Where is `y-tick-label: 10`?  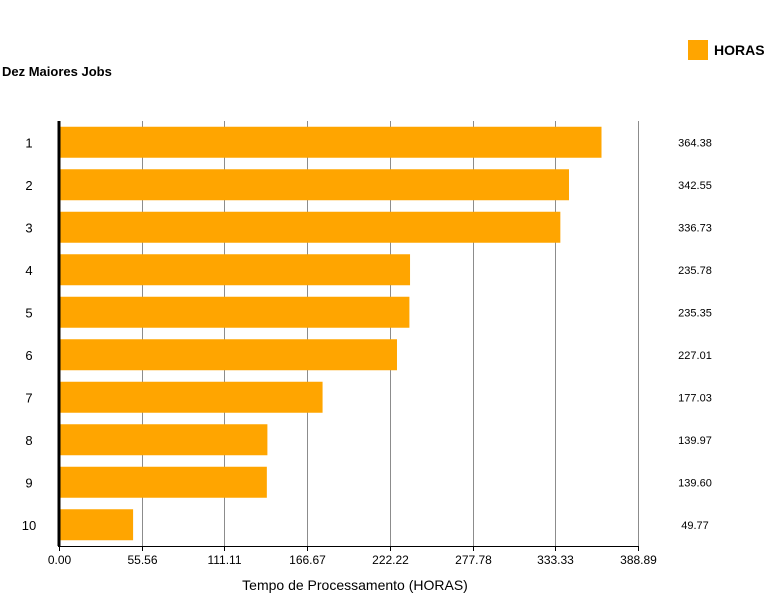
y-tick-label: 10 is located at coordinates (29, 525).